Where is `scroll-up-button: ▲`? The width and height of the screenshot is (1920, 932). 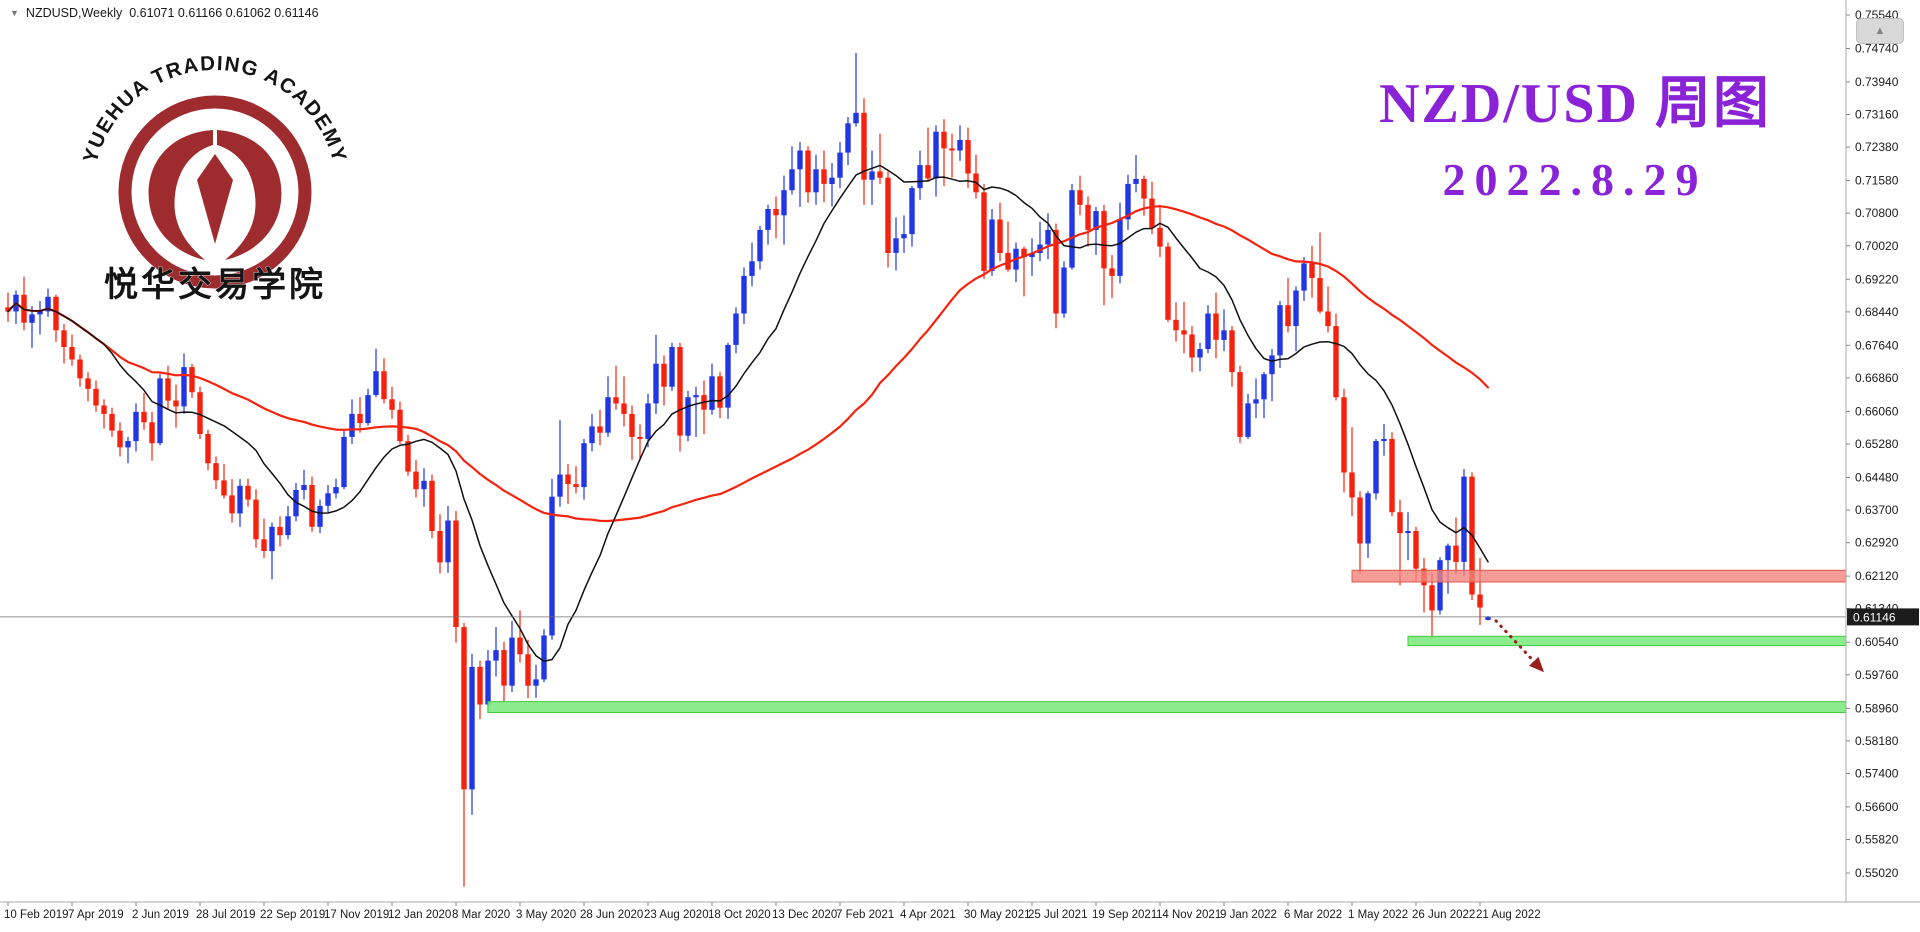
scroll-up-button: ▲ is located at coordinates (1880, 31).